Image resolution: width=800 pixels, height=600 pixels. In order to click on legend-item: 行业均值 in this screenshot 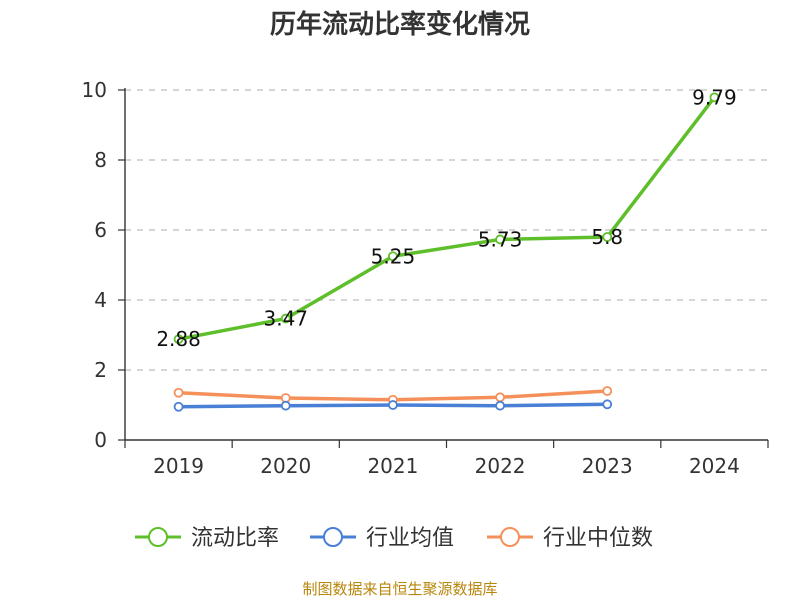, I will do `click(382, 538)`.